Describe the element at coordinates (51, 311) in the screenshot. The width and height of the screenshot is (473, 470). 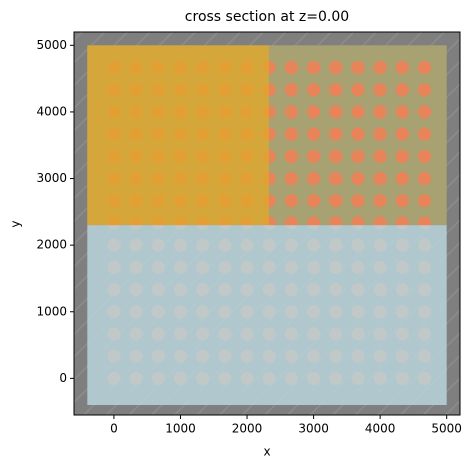
I see `y-tick-label: 1000` at that location.